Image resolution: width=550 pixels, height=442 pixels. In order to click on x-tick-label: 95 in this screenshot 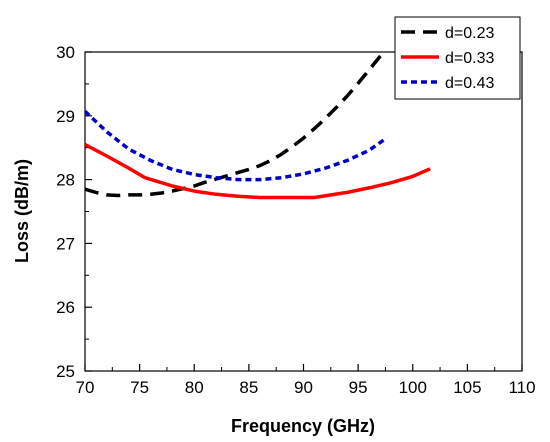, I will do `click(358, 387)`.